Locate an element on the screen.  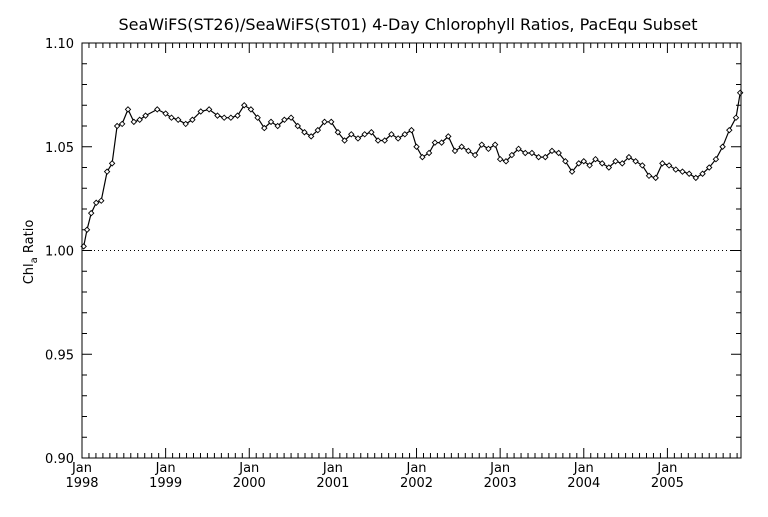
x-tick-label-year: 1998 is located at coordinates (81, 483).